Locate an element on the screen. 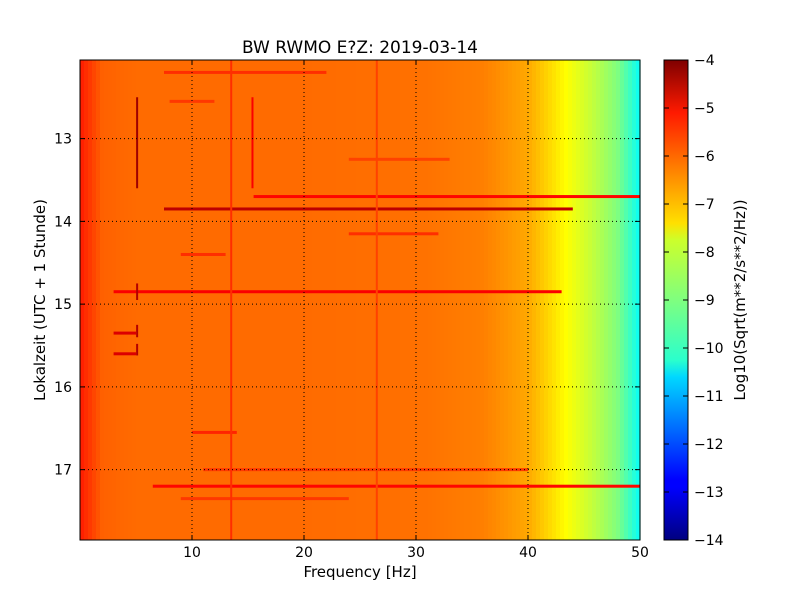 This screenshot has height=600, width=800. x-tick-label: 20 is located at coordinates (304, 553).